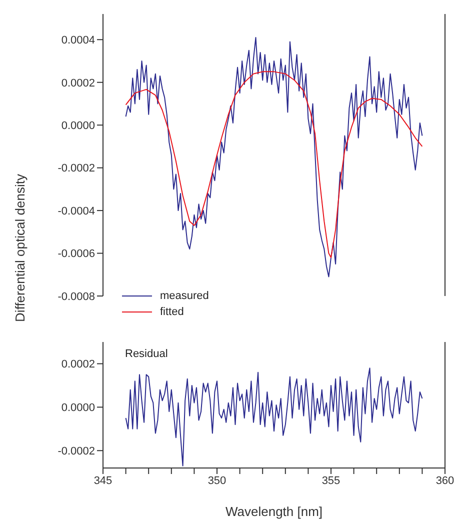 Image resolution: width=459 pixels, height=527 pixels. What do you see at coordinates (78, 40) in the screenshot?
I see `y-tick-label: 0.0004` at bounding box center [78, 40].